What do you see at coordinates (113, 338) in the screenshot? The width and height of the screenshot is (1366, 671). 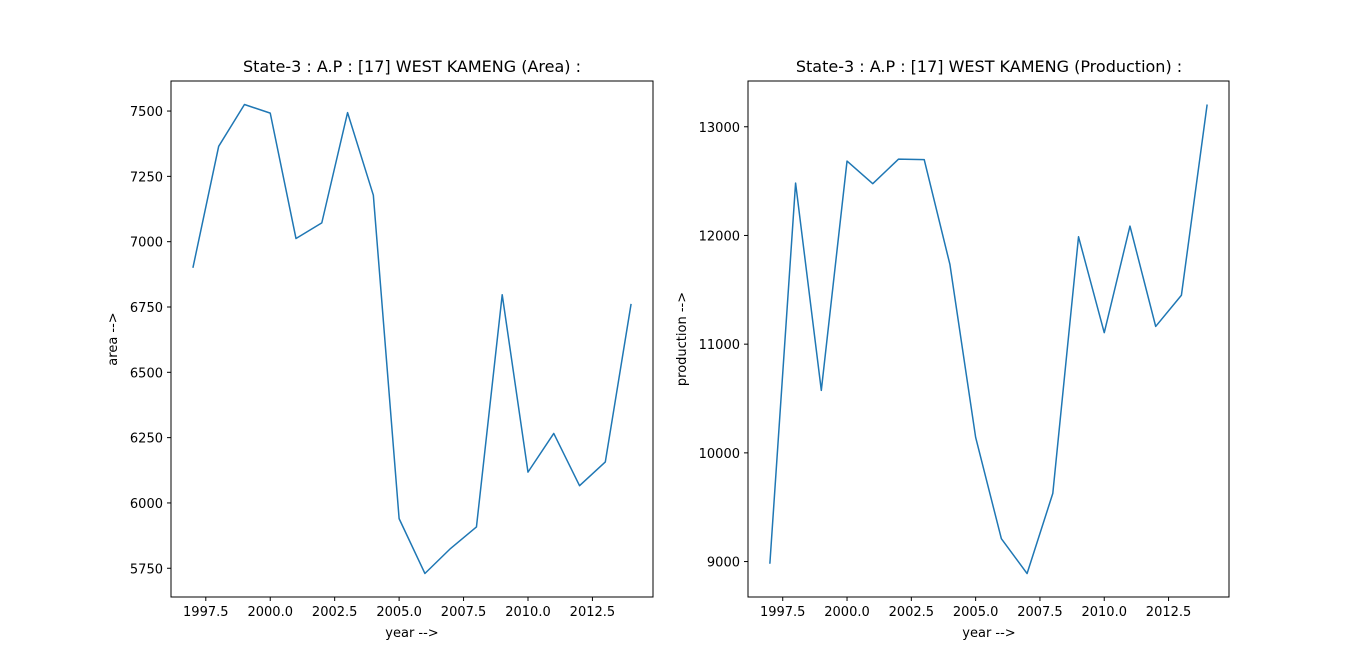 I see `y-axis-label: area -->` at bounding box center [113, 338].